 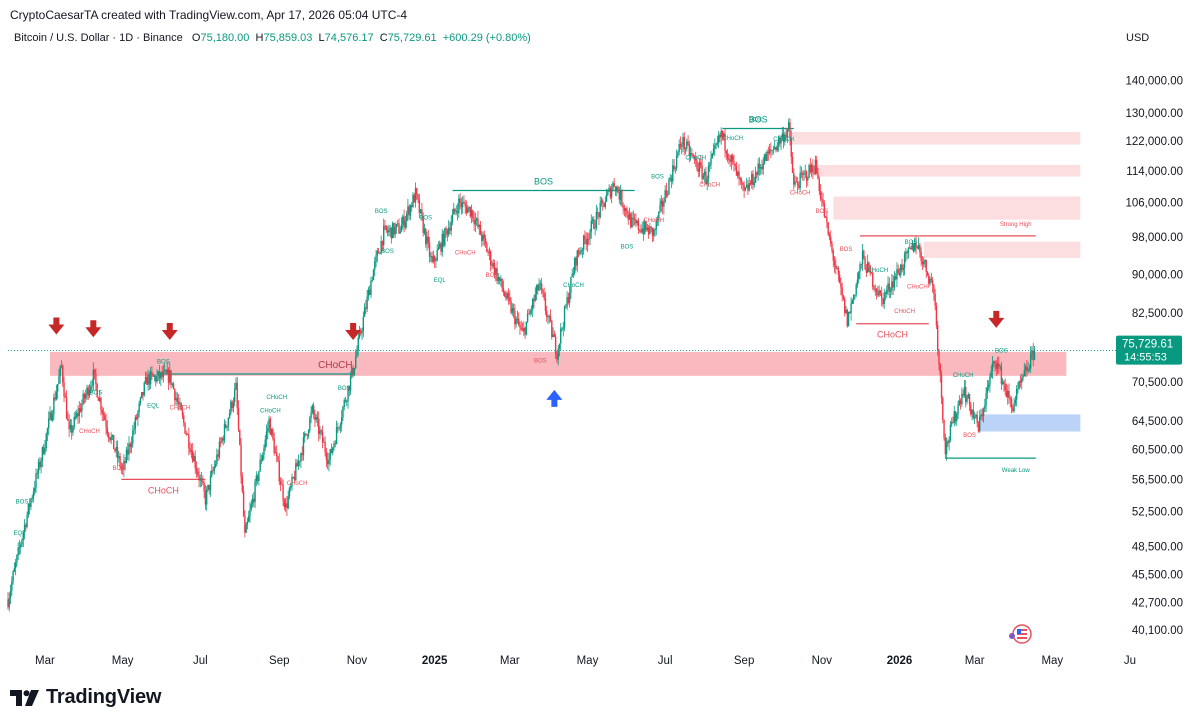 What do you see at coordinates (98, 38) in the screenshot?
I see `symbol-title: Bitcoin / U.S. Dollar · 1D · Binance` at bounding box center [98, 38].